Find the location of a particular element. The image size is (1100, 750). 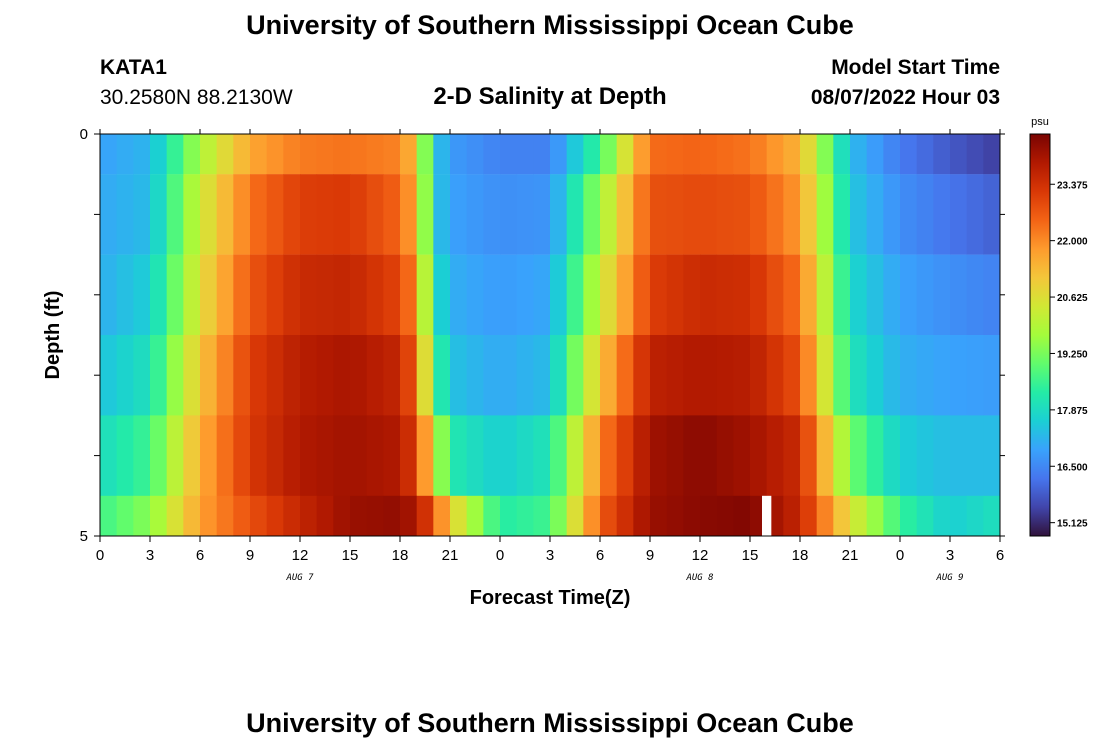

x-tick-label: 9 is located at coordinates (250, 555).